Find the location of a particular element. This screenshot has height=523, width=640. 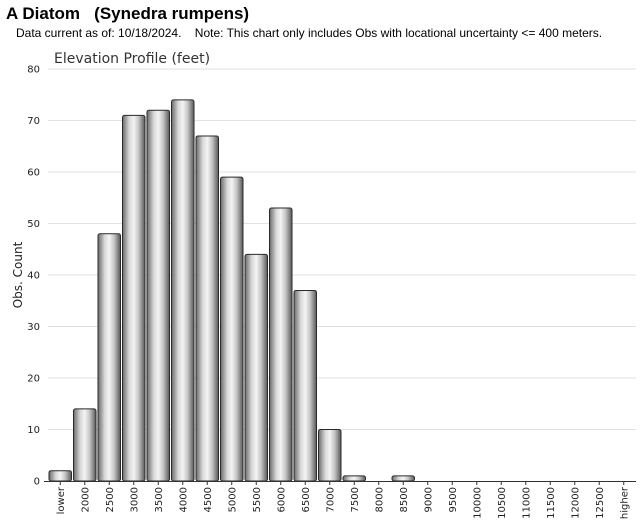

x-tick-label: lower is located at coordinates (61, 500).